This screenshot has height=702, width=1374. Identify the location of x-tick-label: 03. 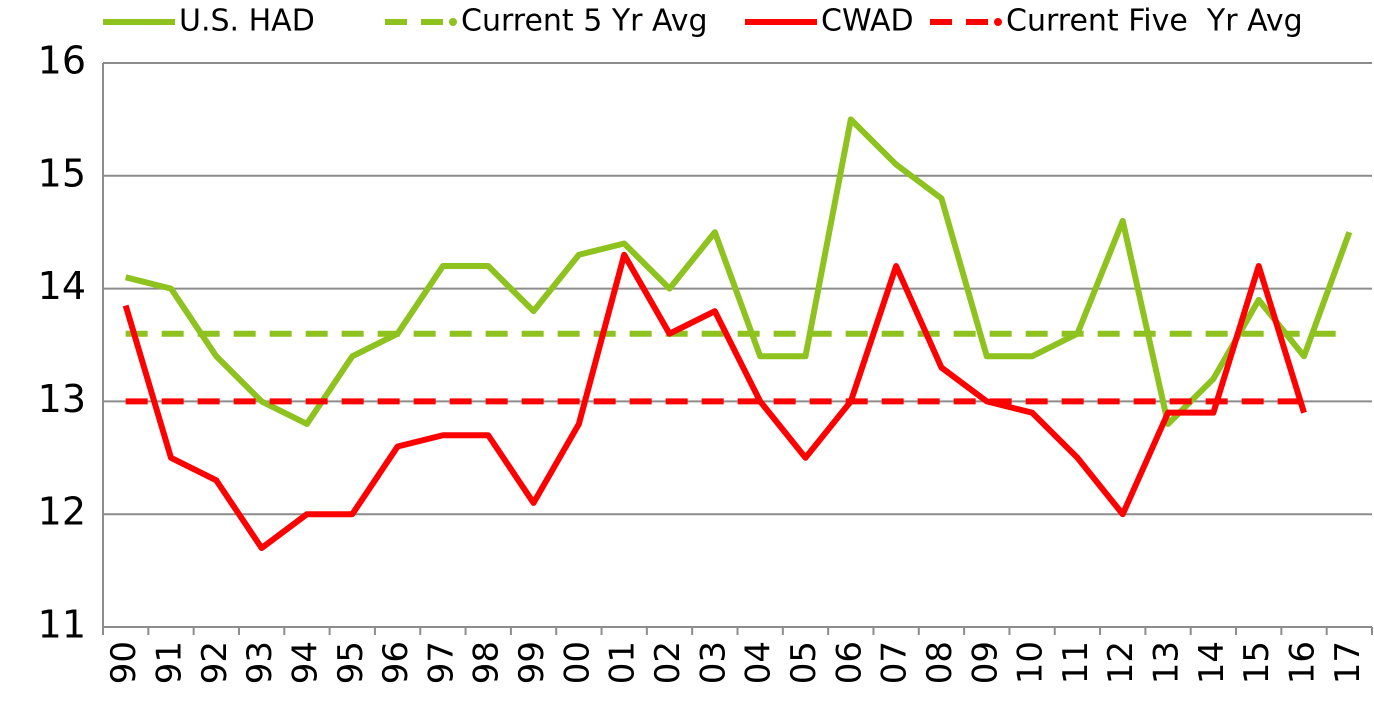
(713, 662).